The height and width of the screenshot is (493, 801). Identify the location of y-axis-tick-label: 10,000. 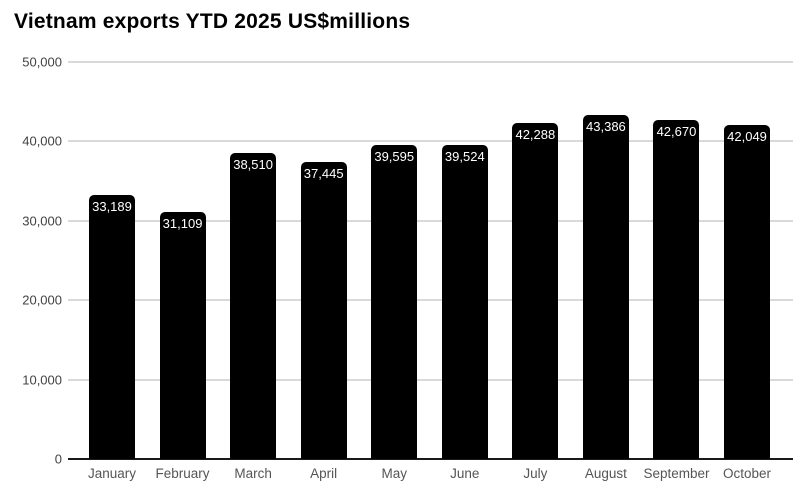
(42, 380).